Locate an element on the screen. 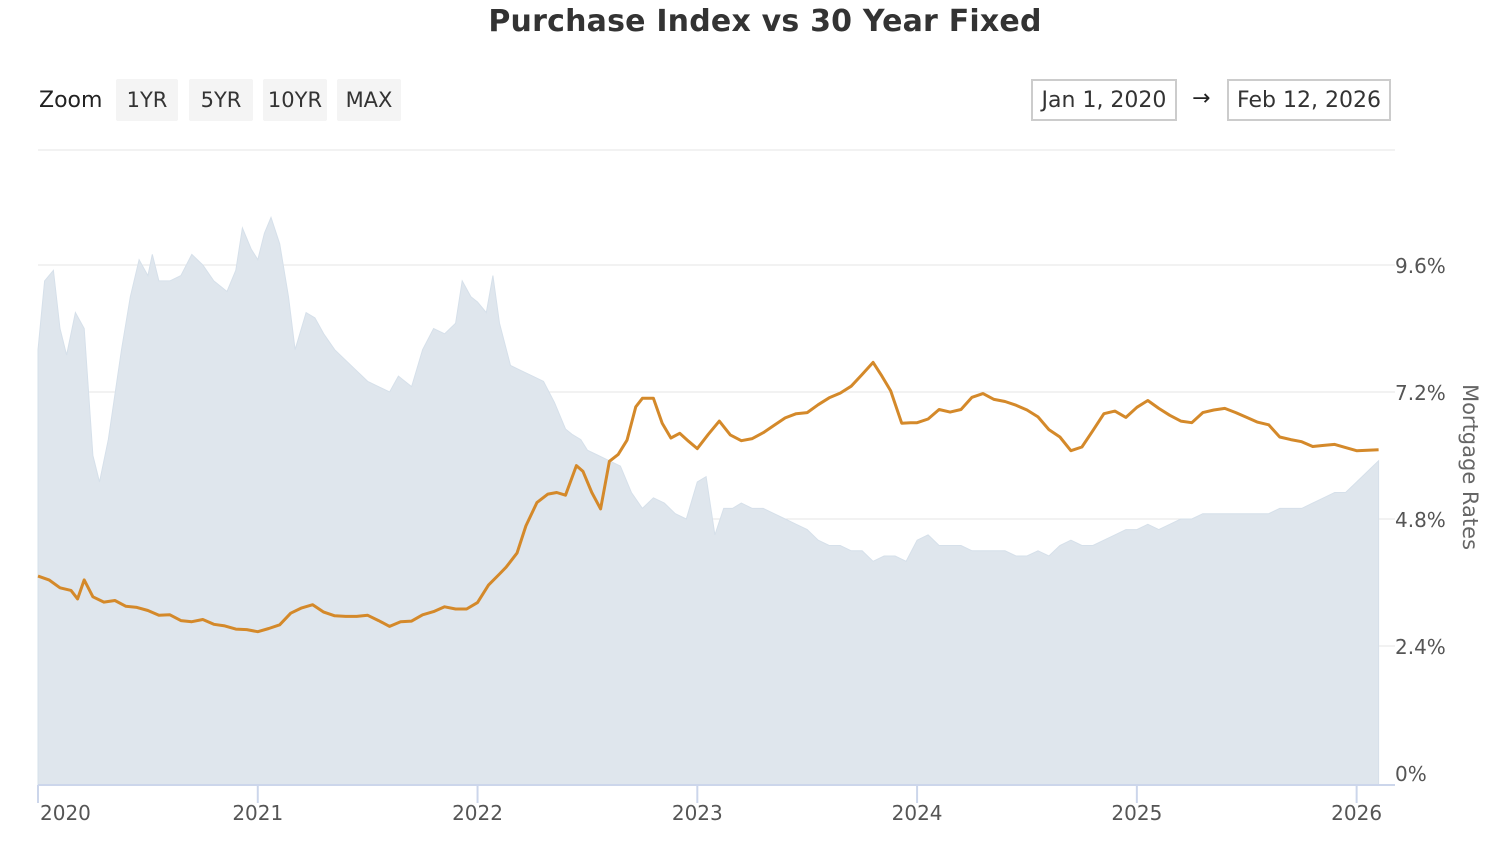 This screenshot has height=842, width=1504. x-tick-label: 2023 is located at coordinates (697, 813).